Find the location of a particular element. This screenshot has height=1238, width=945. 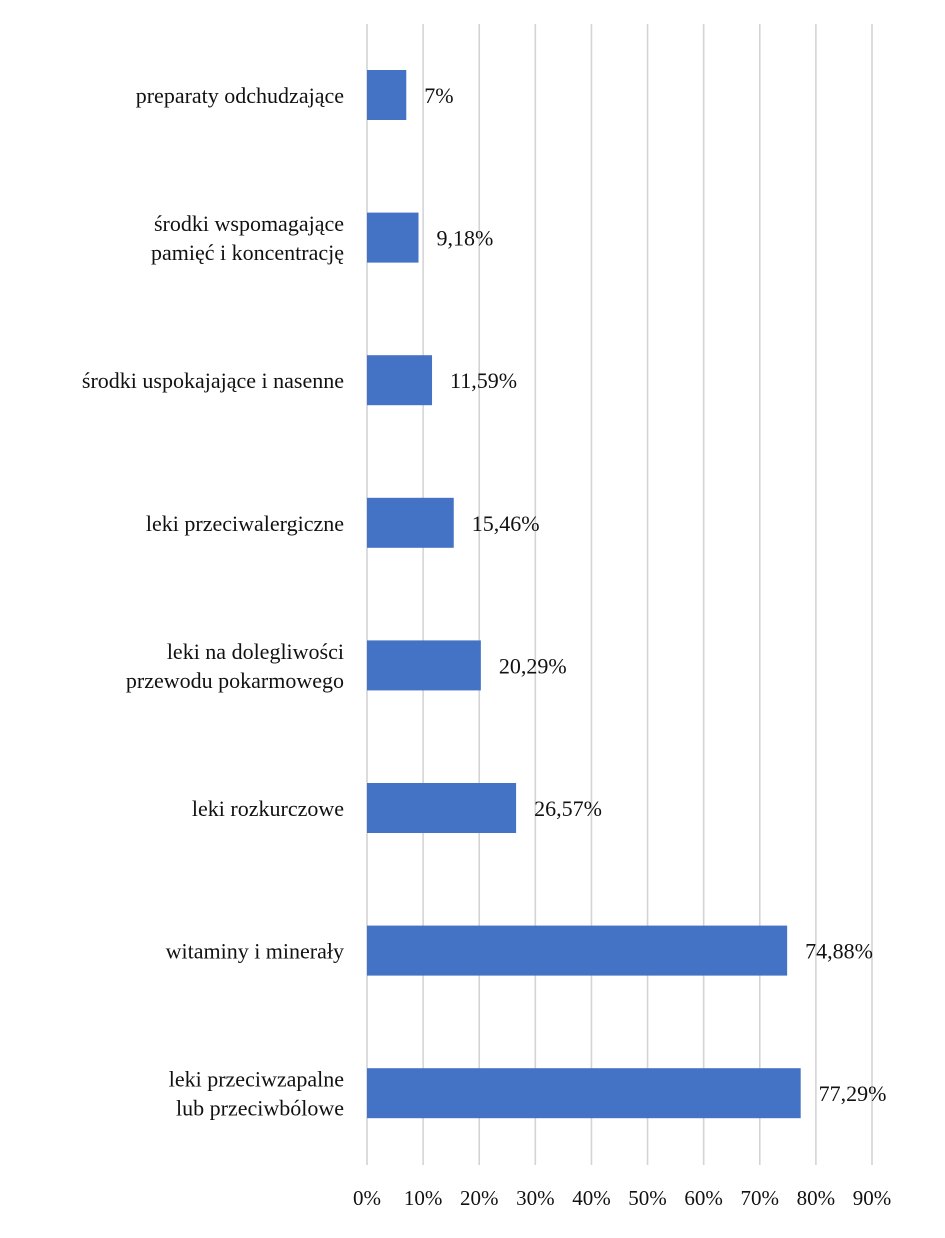

category-label: leki przeciwzapalne lub przeciwbólowe is located at coordinates (256, 1094).